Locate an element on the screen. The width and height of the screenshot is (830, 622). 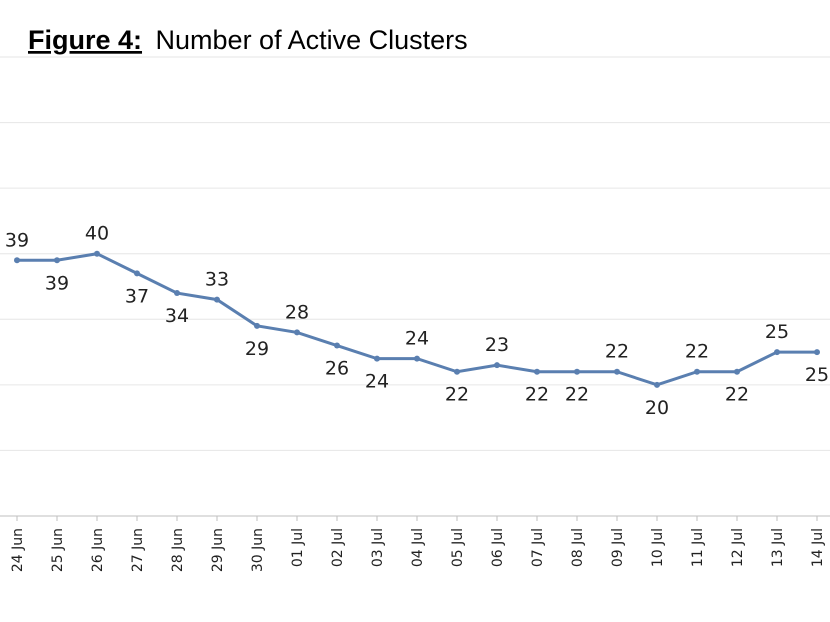
x-tick-label: 07 Jul is located at coordinates (538, 547).